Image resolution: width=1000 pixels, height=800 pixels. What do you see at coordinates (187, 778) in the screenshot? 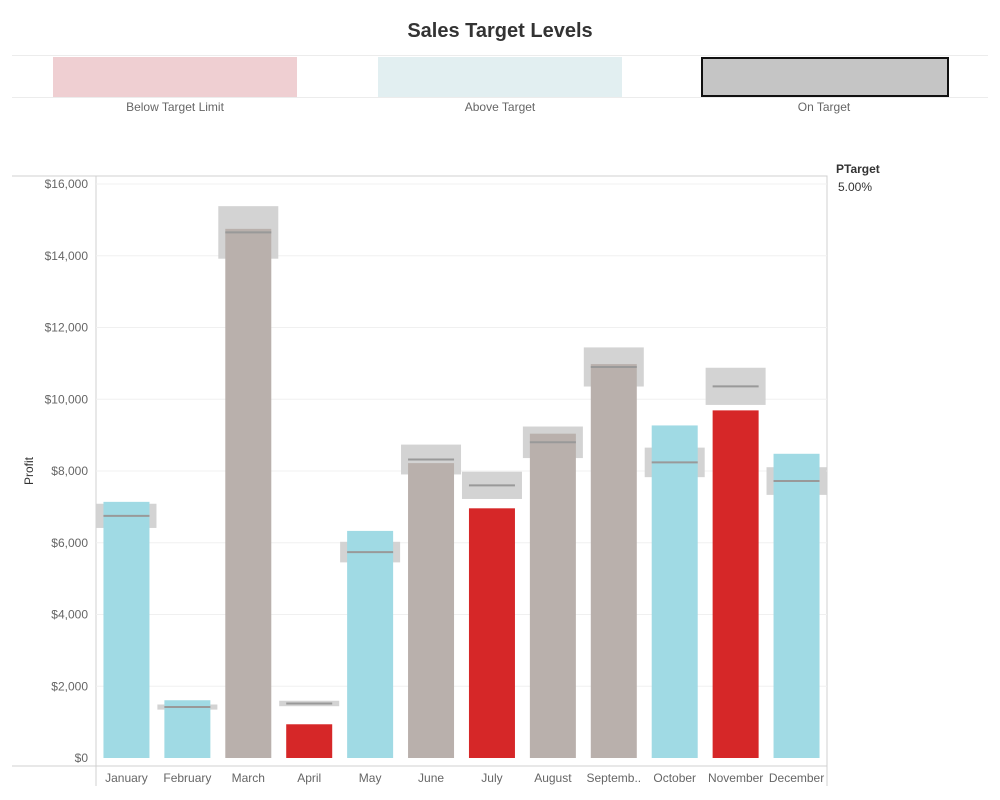
I see `x-tick-label: February` at bounding box center [187, 778].